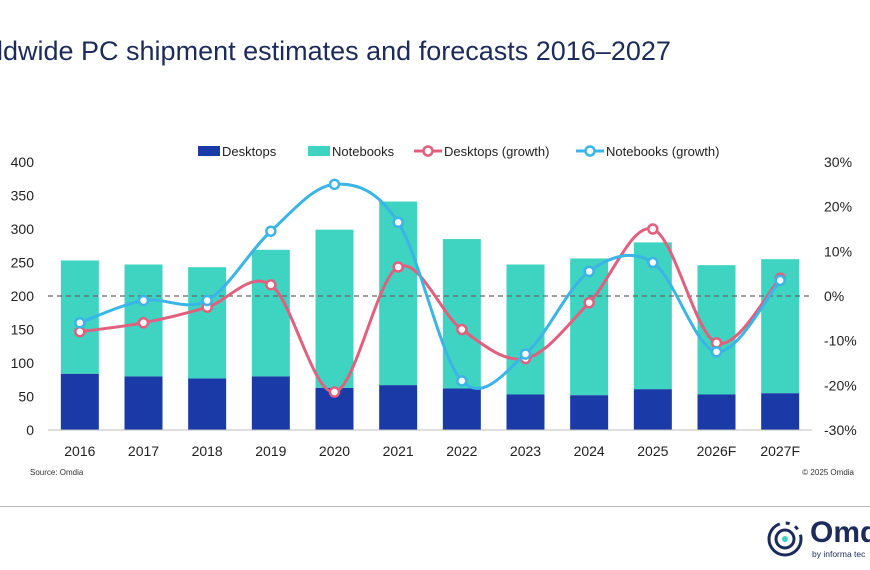  Describe the element at coordinates (271, 231) in the screenshot. I see `notebooks-growth-point-2019` at that location.